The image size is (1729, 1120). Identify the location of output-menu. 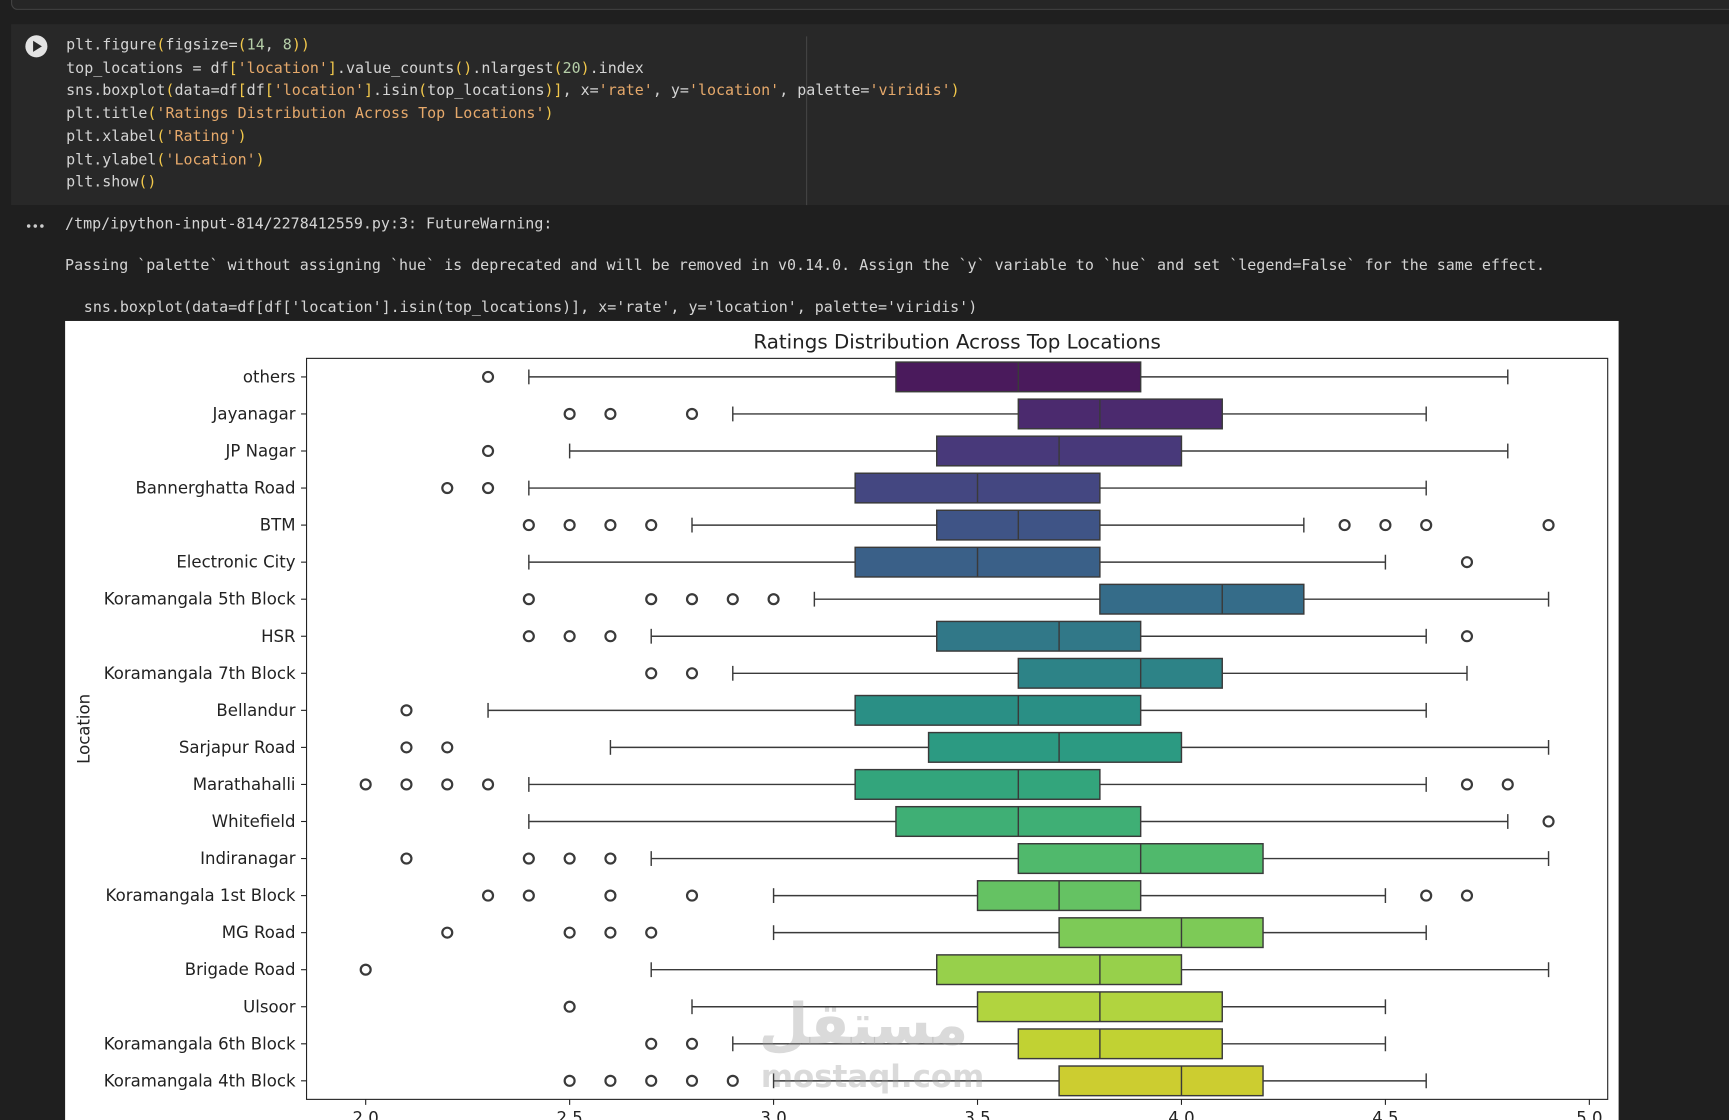
(35, 226).